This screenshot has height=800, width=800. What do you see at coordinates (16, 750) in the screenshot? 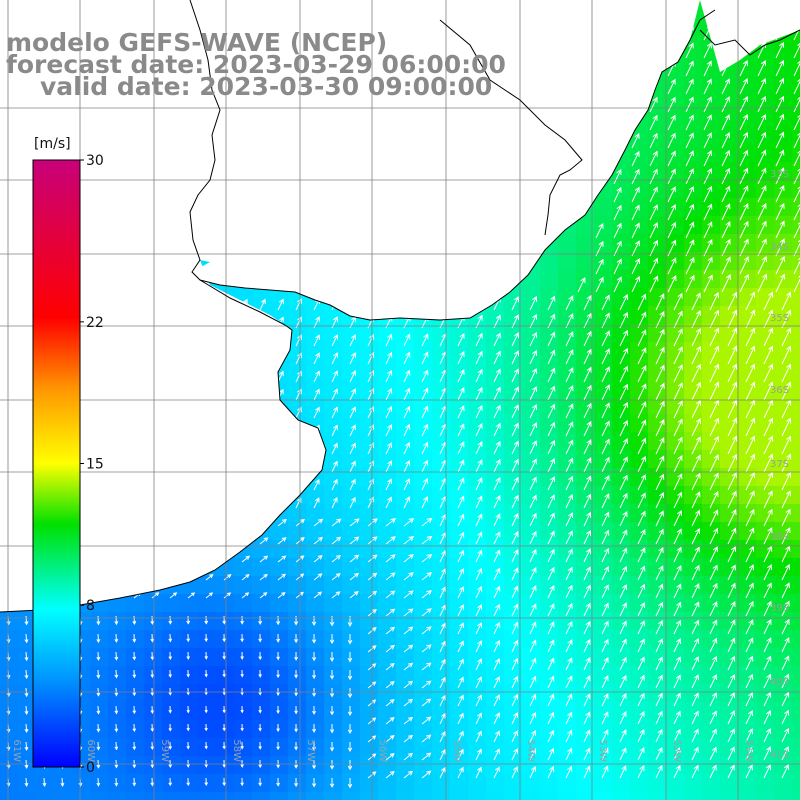
I see `lon-label: 61W` at bounding box center [16, 750].